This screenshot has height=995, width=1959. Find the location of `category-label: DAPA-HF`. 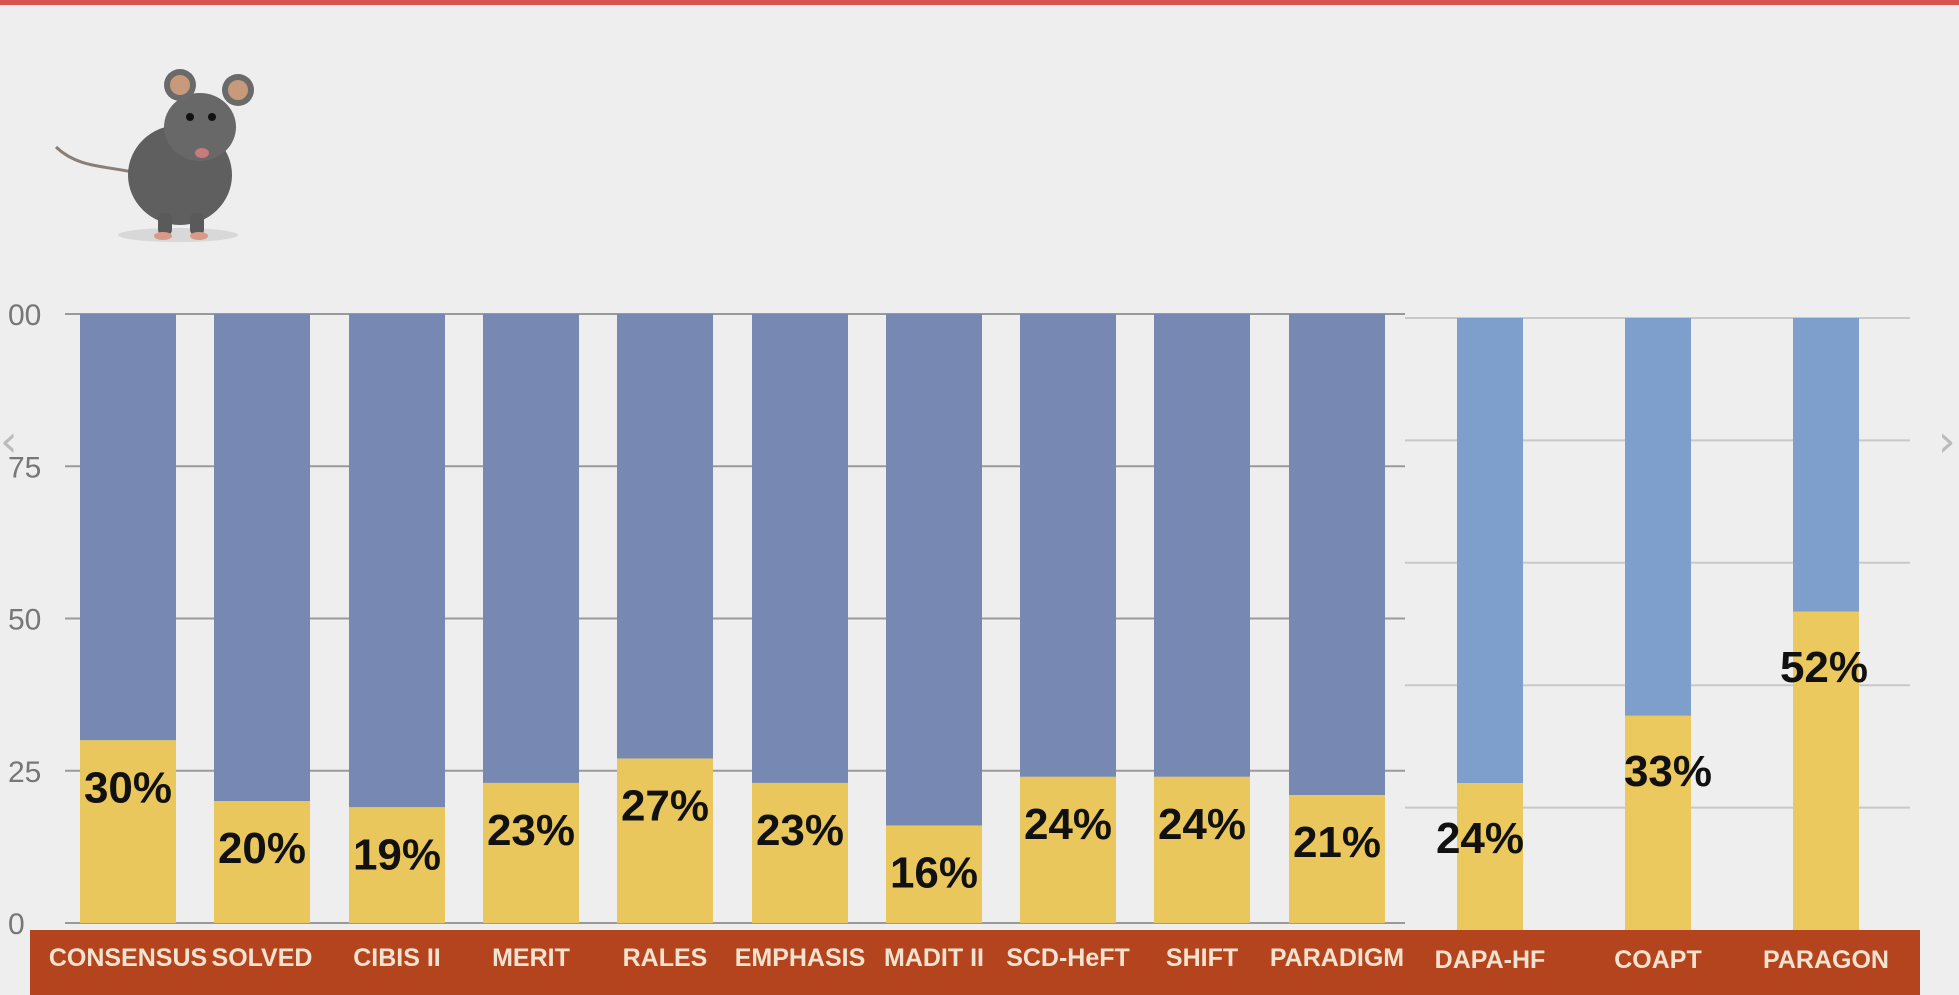

category-label: DAPA-HF is located at coordinates (1490, 960).